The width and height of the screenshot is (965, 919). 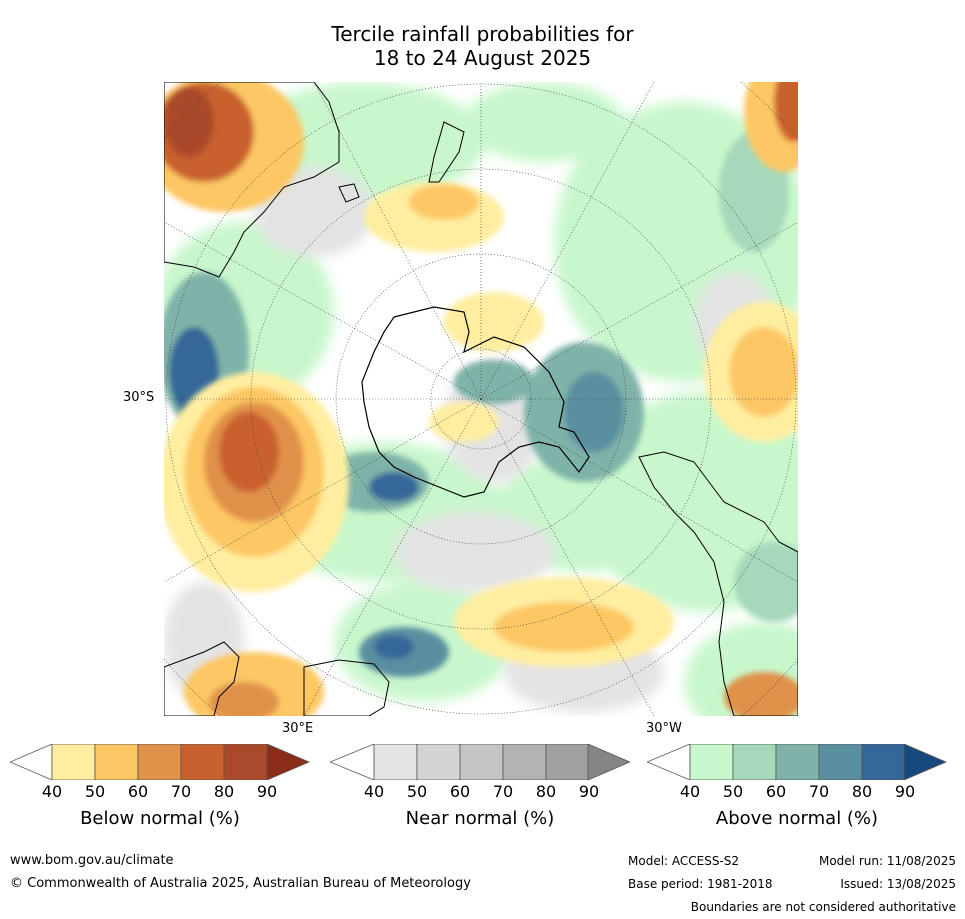 I want to click on colorbar-above-normal-label: Above normal (%), so click(x=797, y=818).